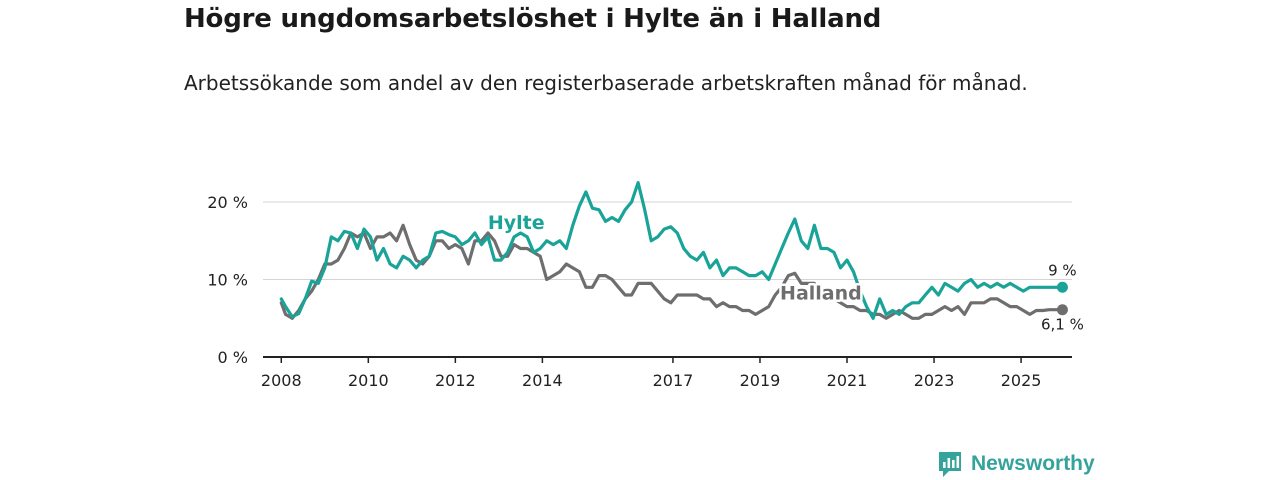 The height and width of the screenshot is (480, 1280). Describe the element at coordinates (1062, 287) in the screenshot. I see `series-endpoint-hylte` at that location.